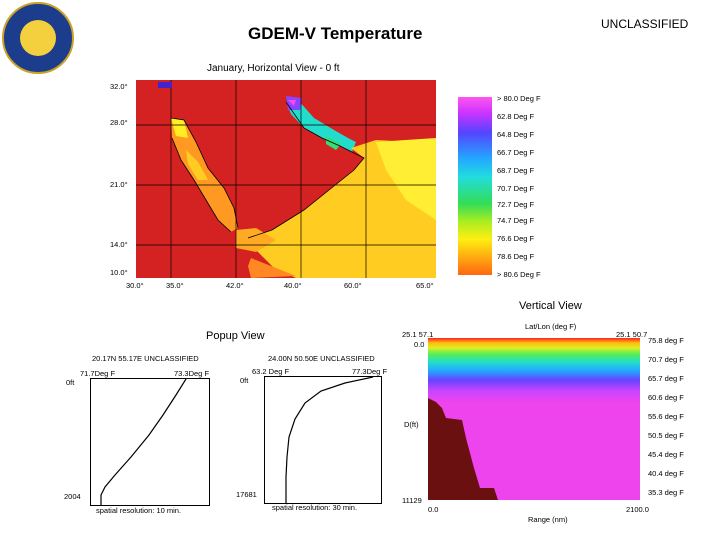 The height and width of the screenshot is (540, 720). What do you see at coordinates (256, 240) in the screenshot?
I see `gulf-of-aden` at bounding box center [256, 240].